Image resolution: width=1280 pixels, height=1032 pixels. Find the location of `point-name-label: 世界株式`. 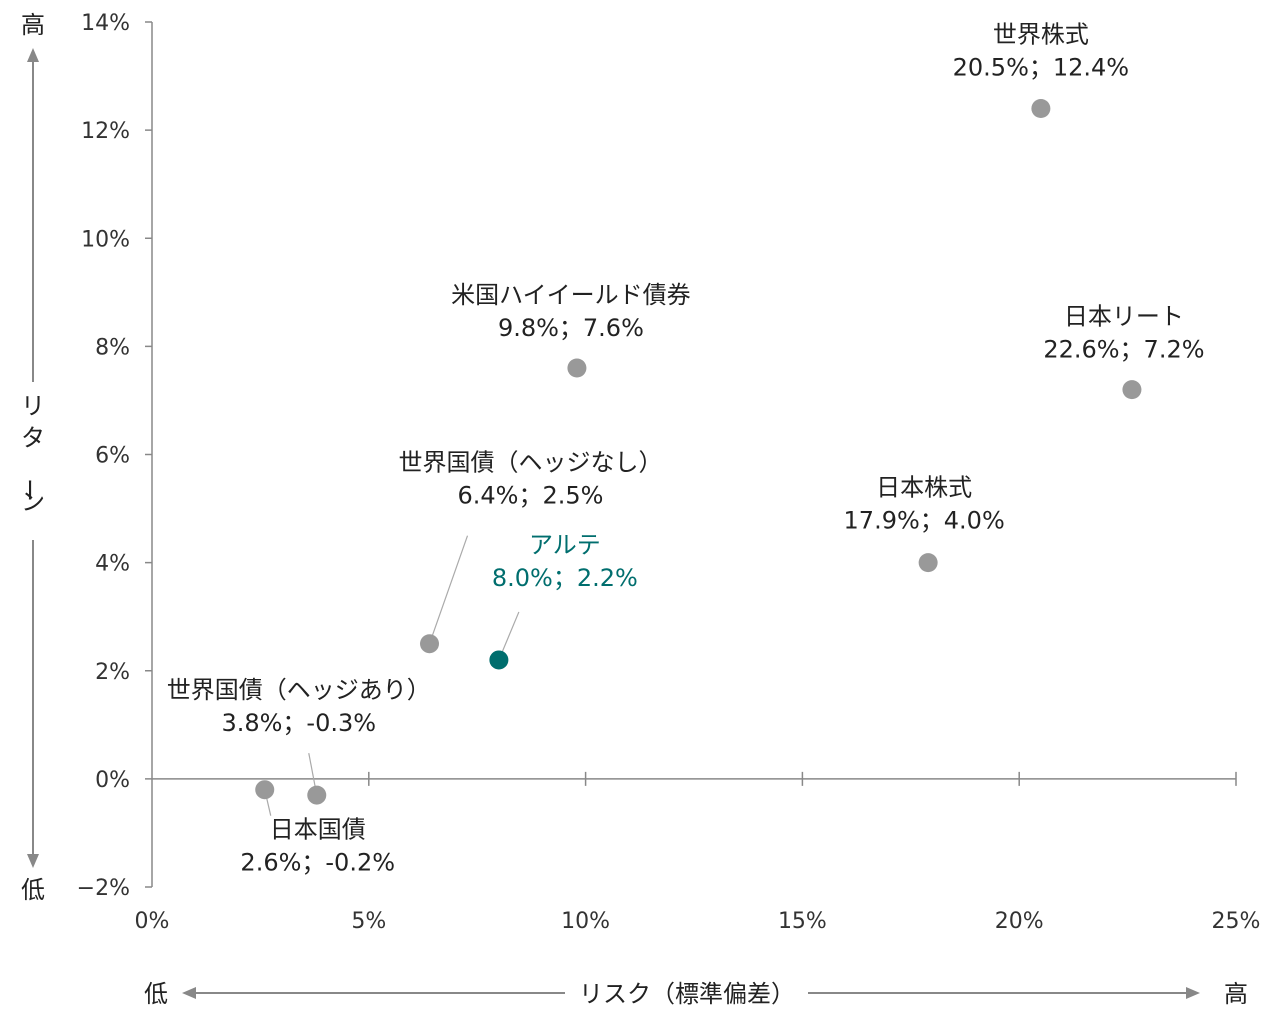

point-name-label: 世界株式 is located at coordinates (1041, 35).